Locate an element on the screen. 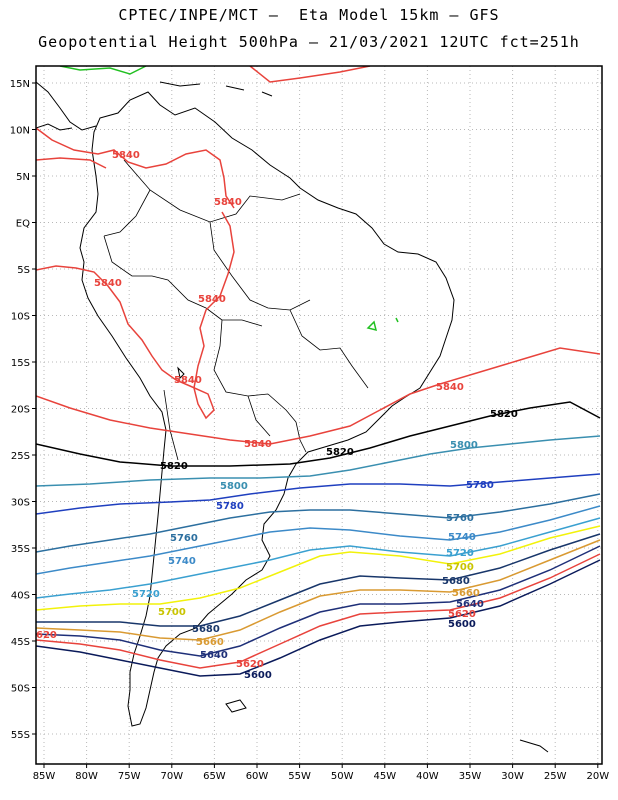  lat-label: 20S is located at coordinates (20, 410).